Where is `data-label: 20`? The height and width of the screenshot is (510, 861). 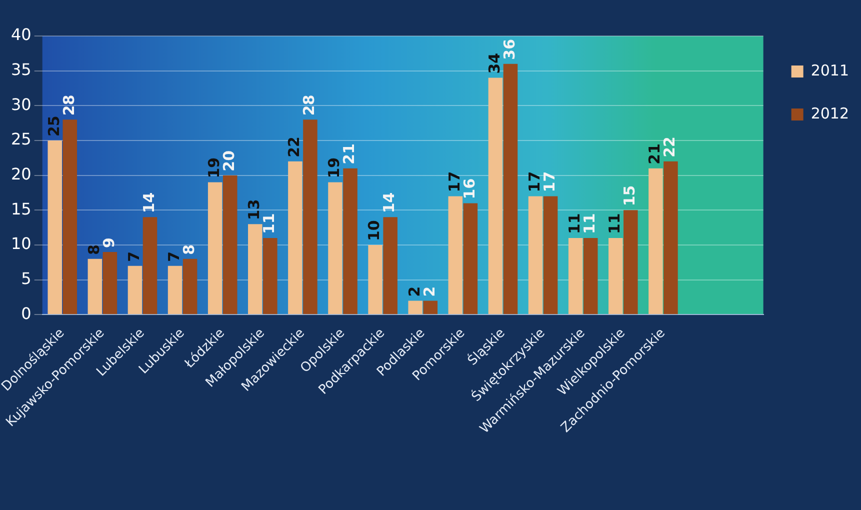 data-label: 20 is located at coordinates (229, 161).